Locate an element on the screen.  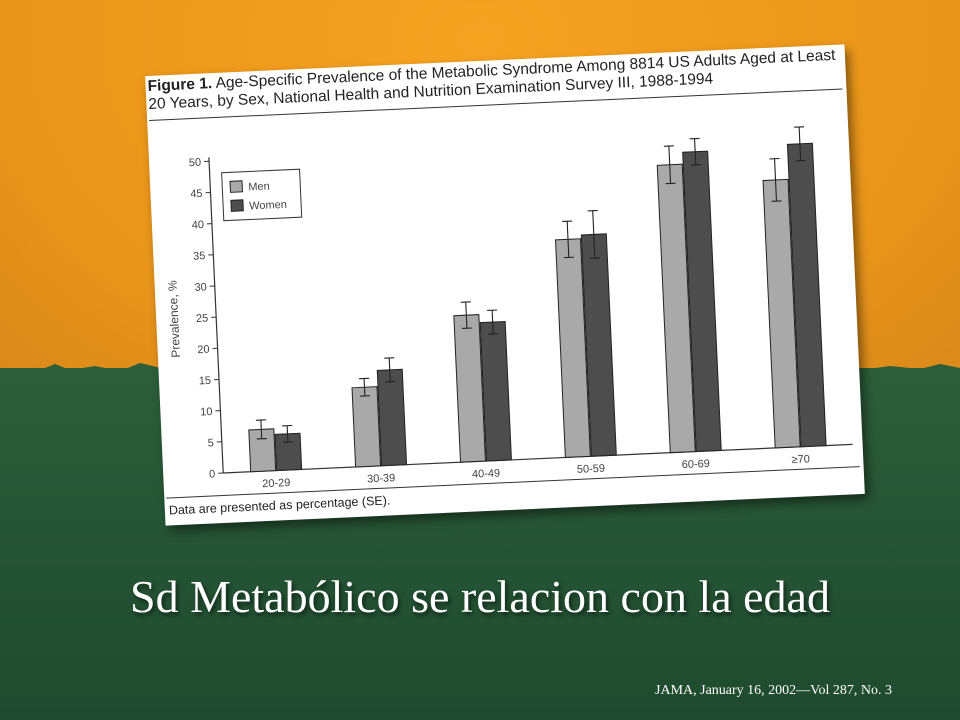
journal-reference: JAMA, January 16, 2002—Vol 287, No. 3 is located at coordinates (773, 690).